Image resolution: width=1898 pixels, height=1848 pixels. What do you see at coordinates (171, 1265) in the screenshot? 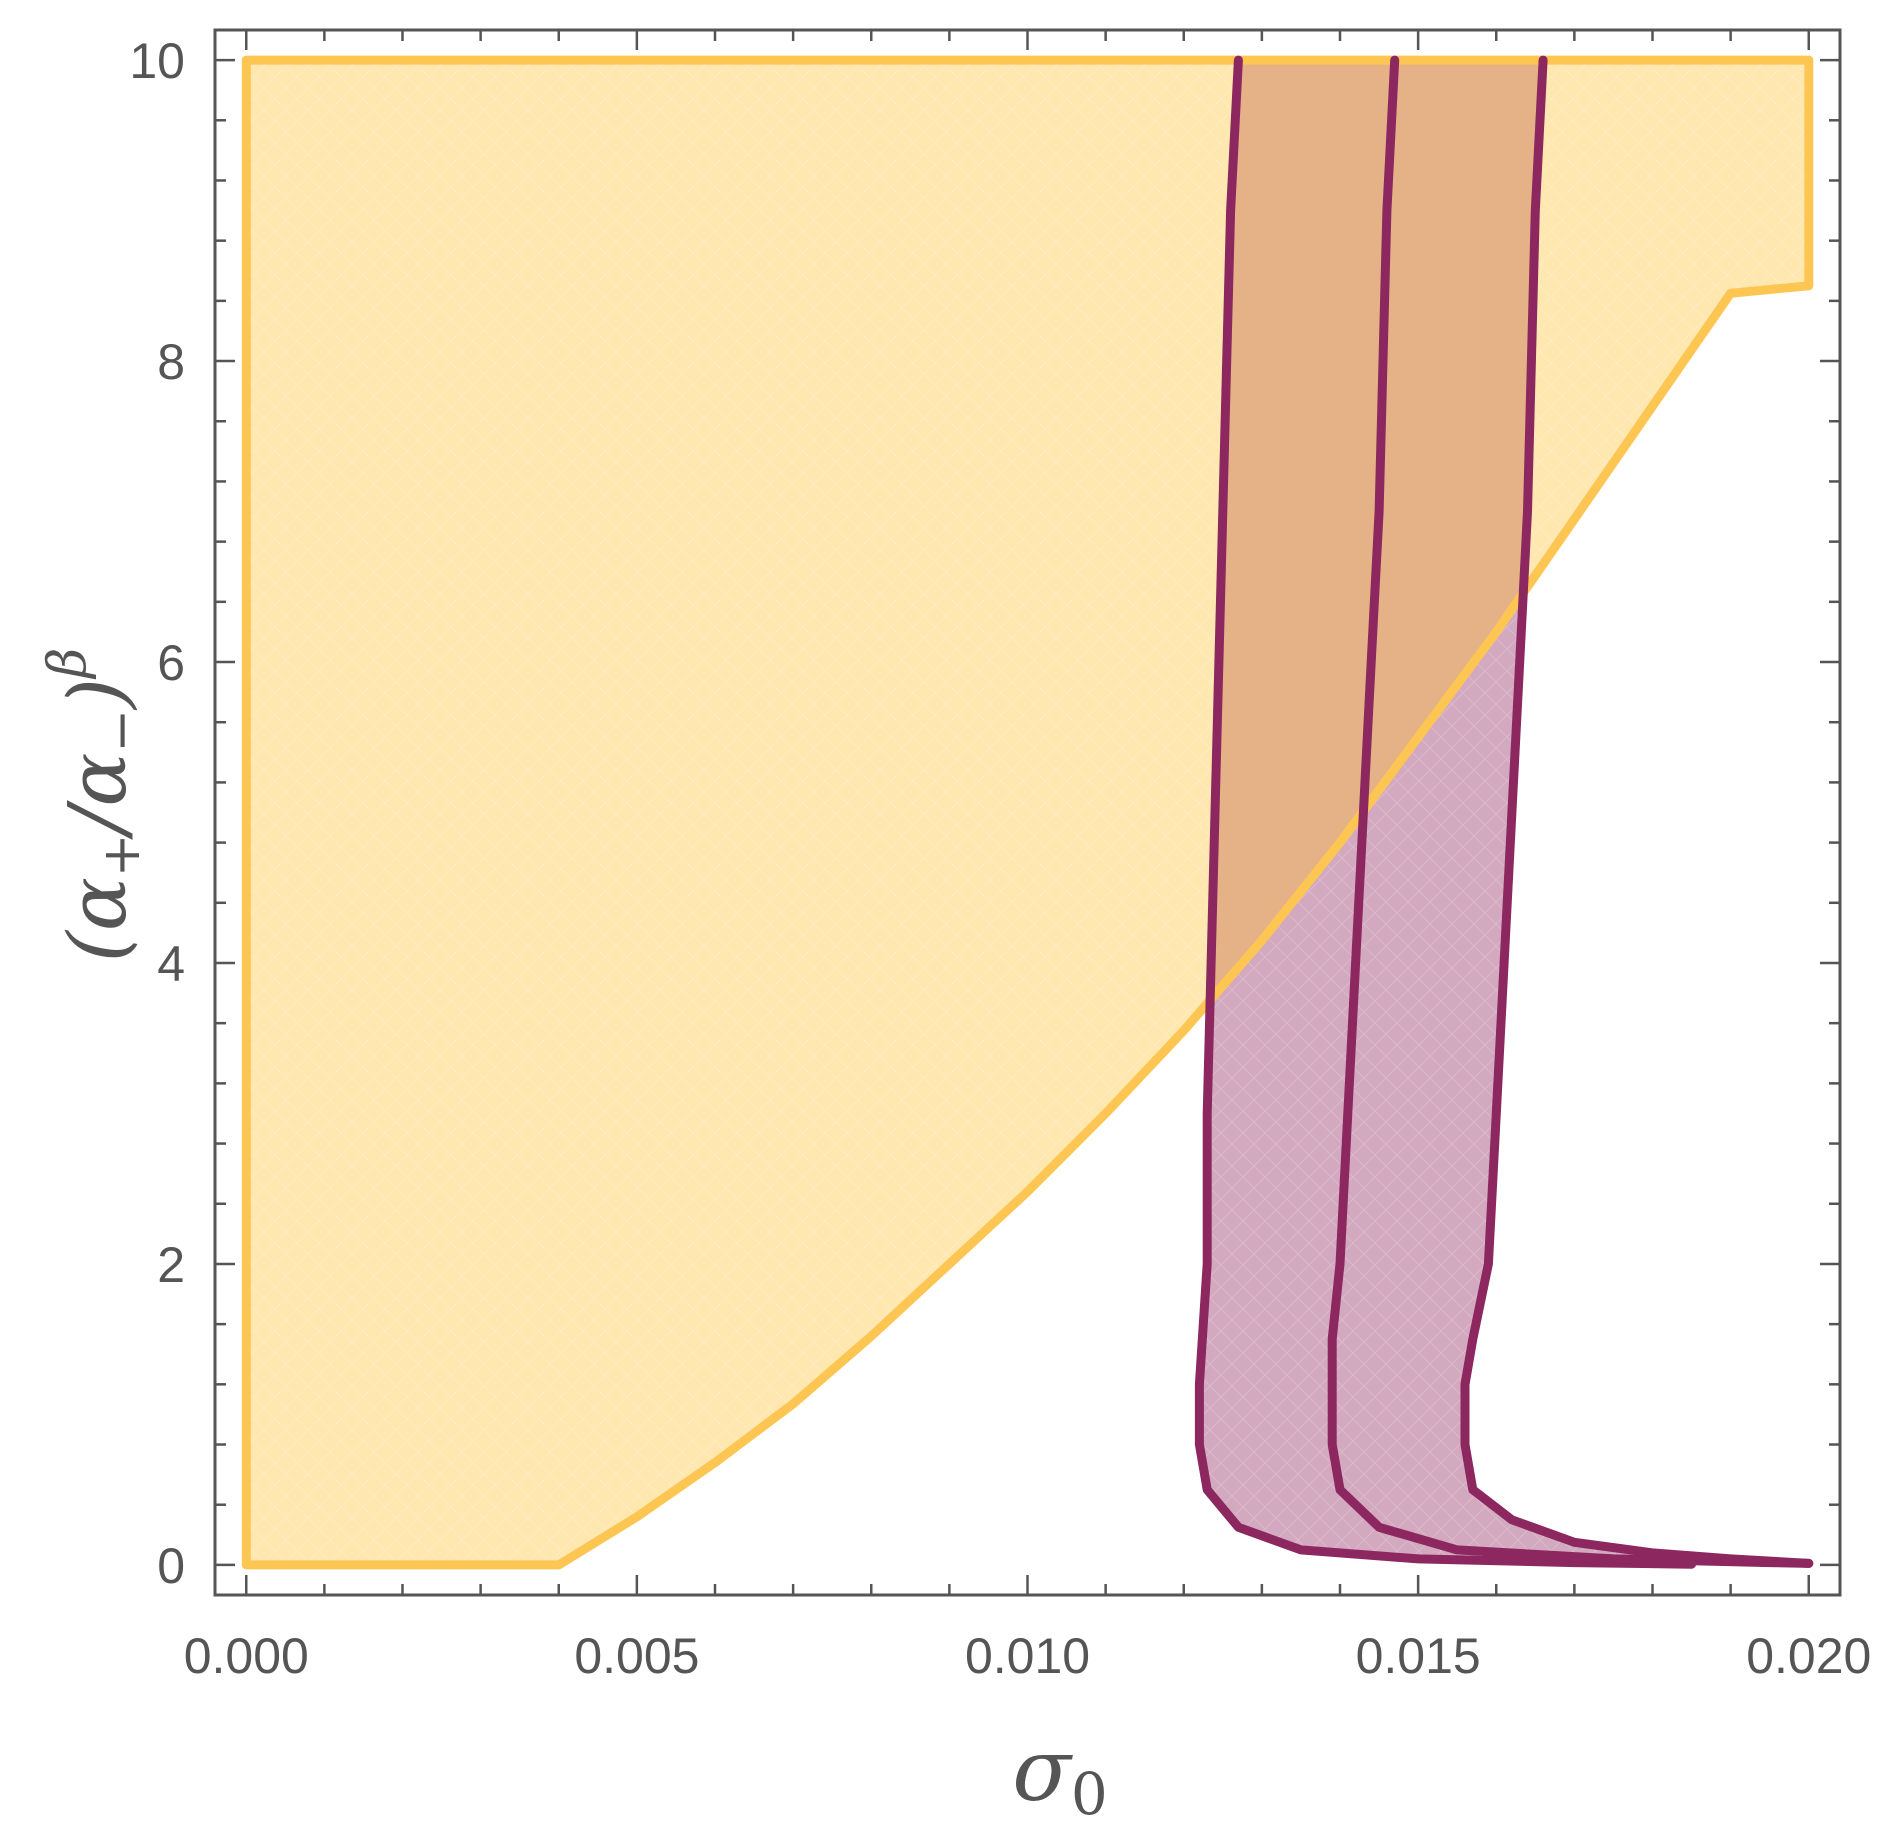
I see `y-tick-label: 2` at bounding box center [171, 1265].